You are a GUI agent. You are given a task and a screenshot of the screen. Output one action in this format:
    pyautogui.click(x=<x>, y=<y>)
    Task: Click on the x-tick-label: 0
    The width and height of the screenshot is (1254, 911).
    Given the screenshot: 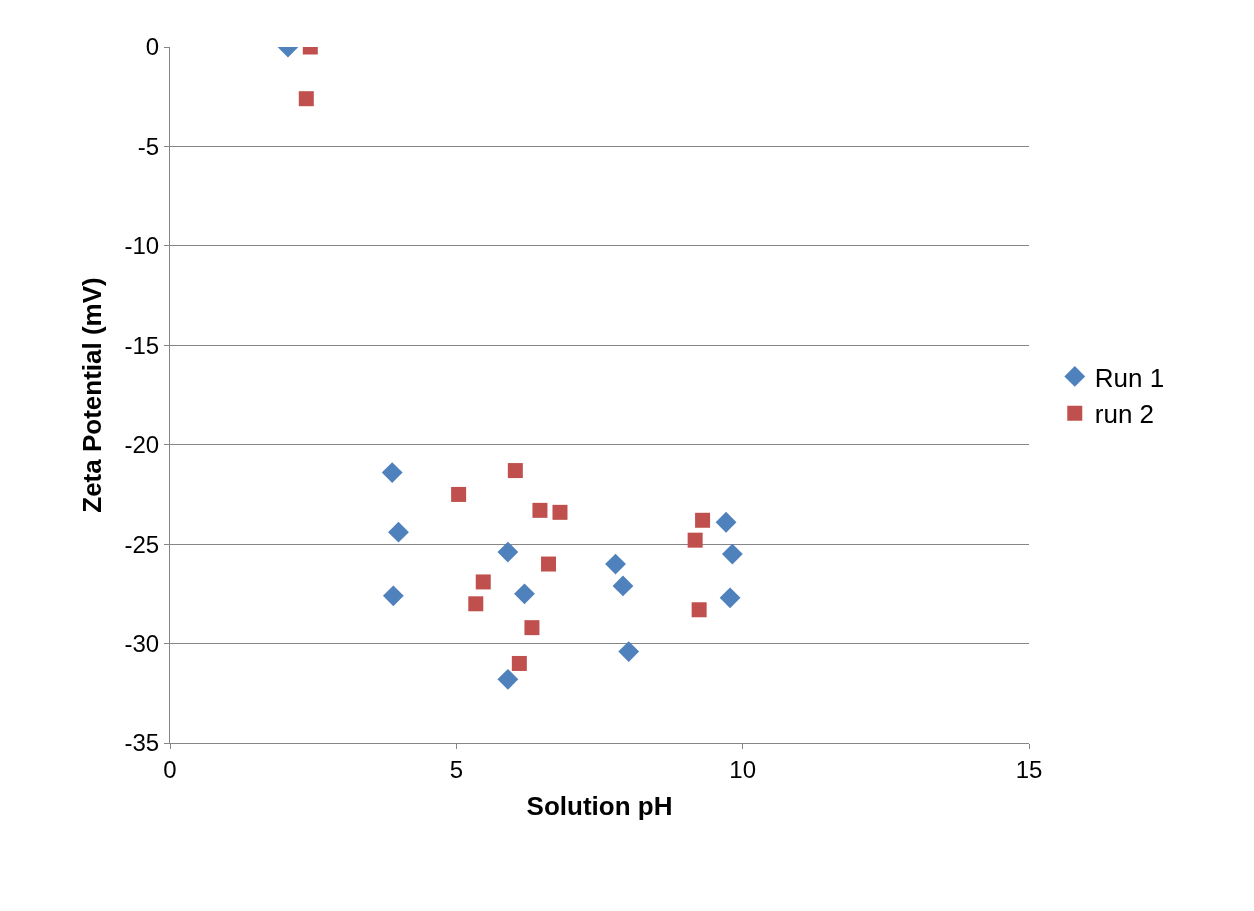 What is the action you would take?
    pyautogui.click(x=170, y=769)
    